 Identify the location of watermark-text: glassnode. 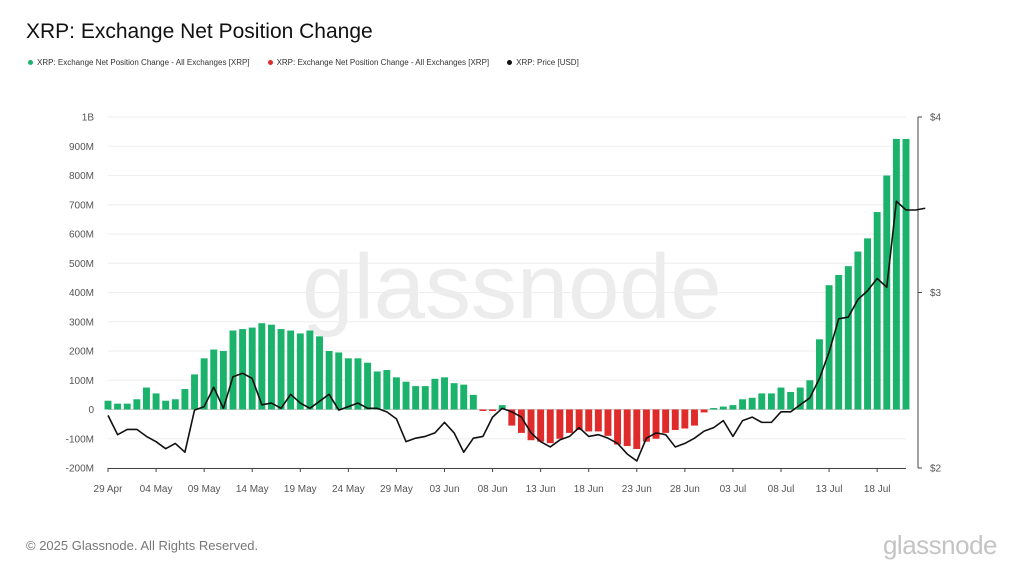
(511, 287).